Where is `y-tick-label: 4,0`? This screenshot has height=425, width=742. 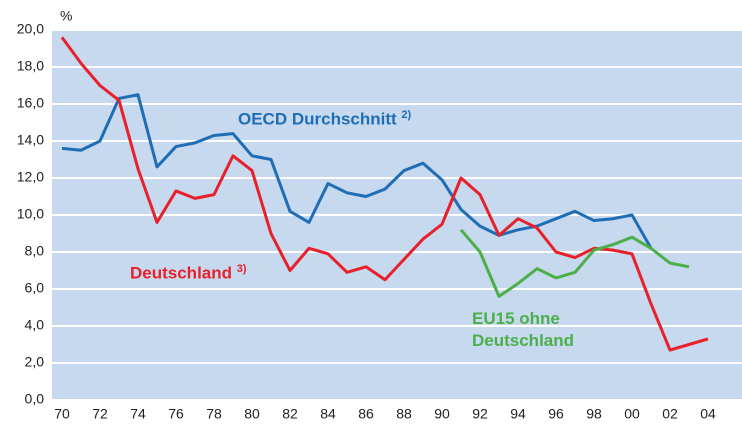 y-tick-label: 4,0 is located at coordinates (35, 325).